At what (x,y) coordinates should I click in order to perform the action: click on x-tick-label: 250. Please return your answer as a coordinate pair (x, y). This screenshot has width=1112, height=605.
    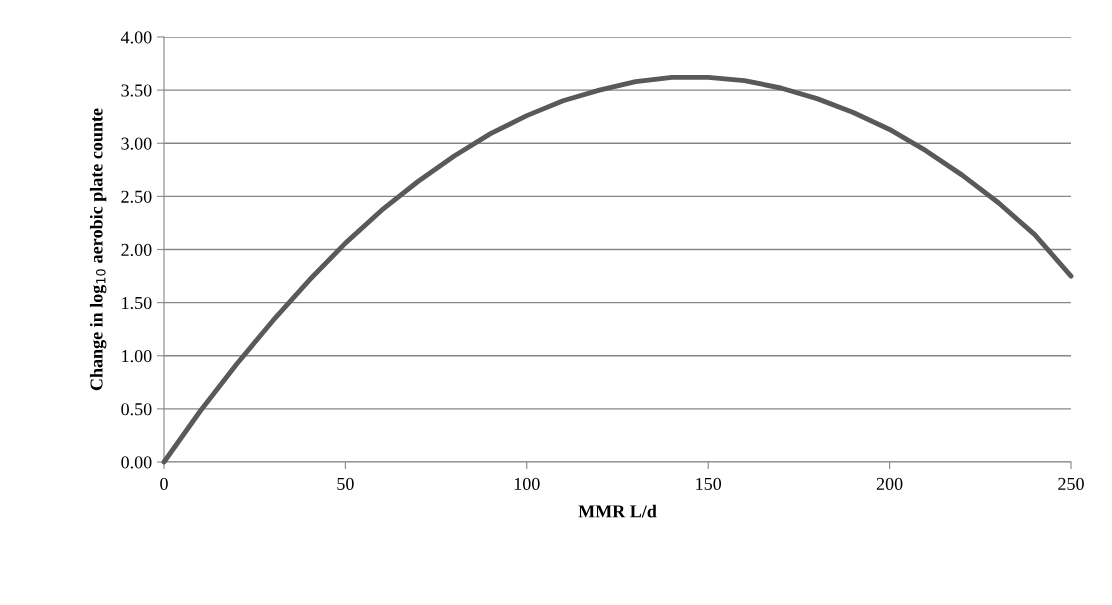
    Looking at the image, I should click on (1071, 483).